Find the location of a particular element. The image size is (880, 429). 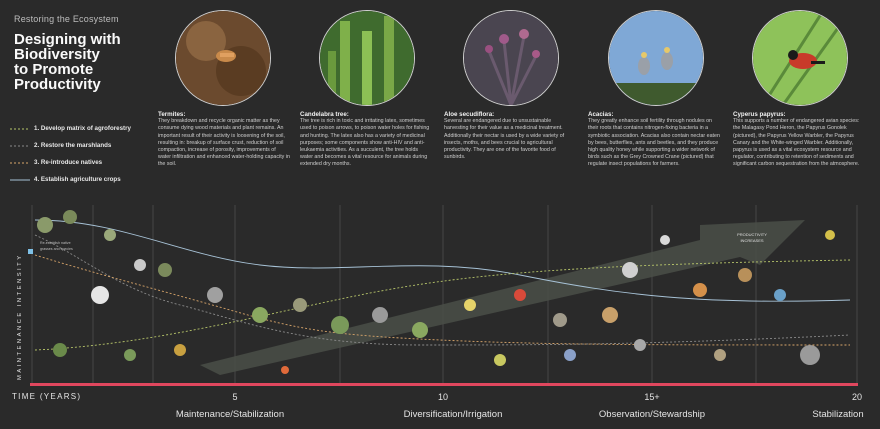

legend-item-natives: 3. Re-introduce natives is located at coordinates (85, 162).